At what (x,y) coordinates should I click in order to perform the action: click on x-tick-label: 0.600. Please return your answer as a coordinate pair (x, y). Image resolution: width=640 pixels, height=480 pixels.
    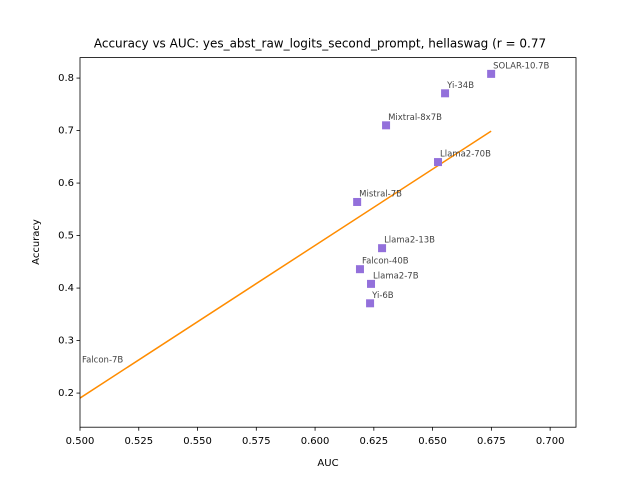
    Looking at the image, I should click on (315, 441).